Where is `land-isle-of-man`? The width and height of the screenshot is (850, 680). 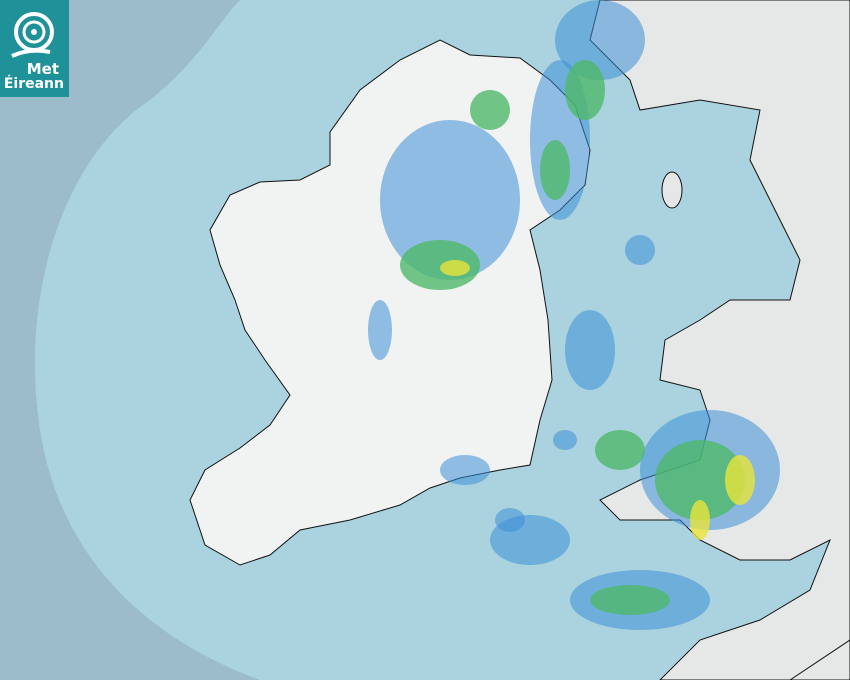
land-isle-of-man is located at coordinates (672, 190).